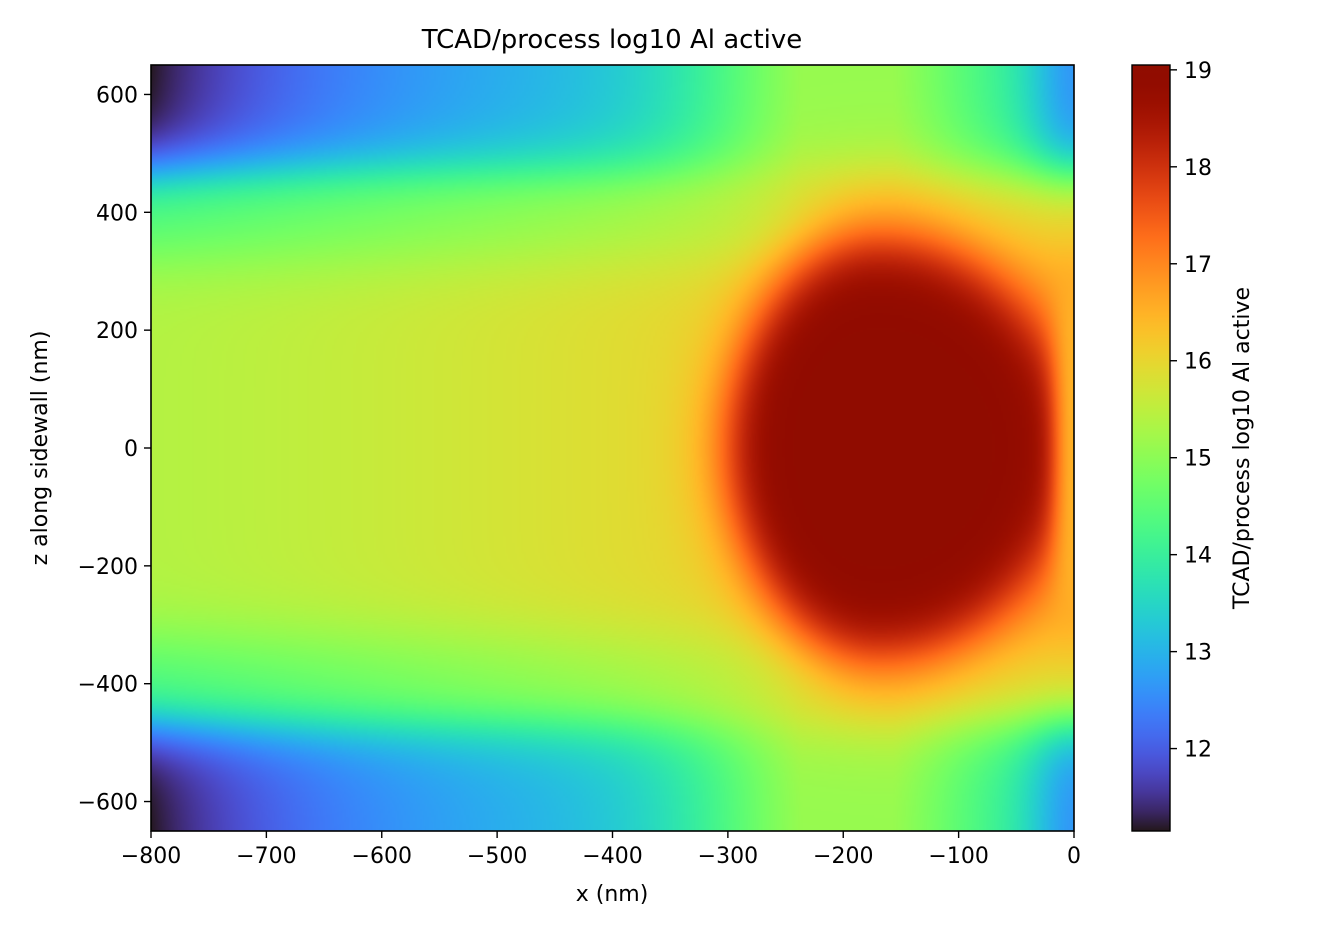  Describe the element at coordinates (1198, 750) in the screenshot. I see `colorbar-tick-label: 12` at that location.